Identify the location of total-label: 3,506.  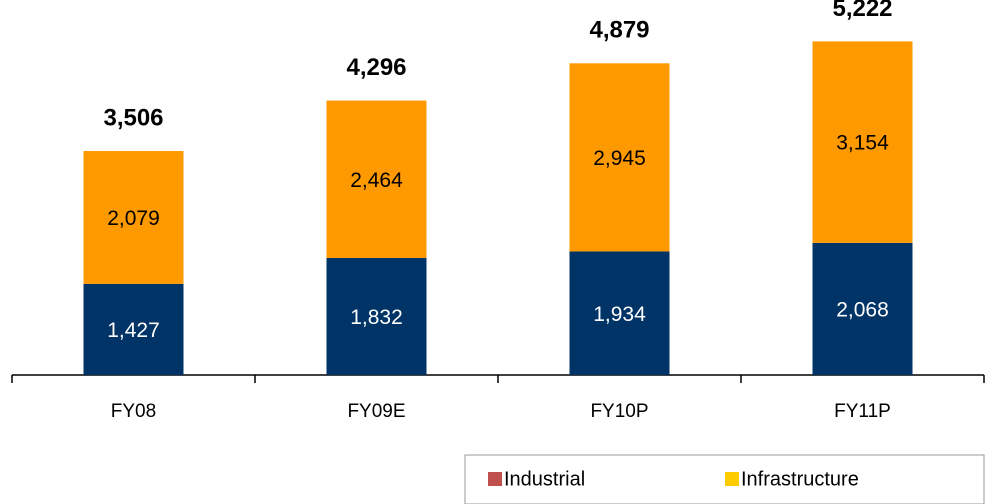
(133, 117).